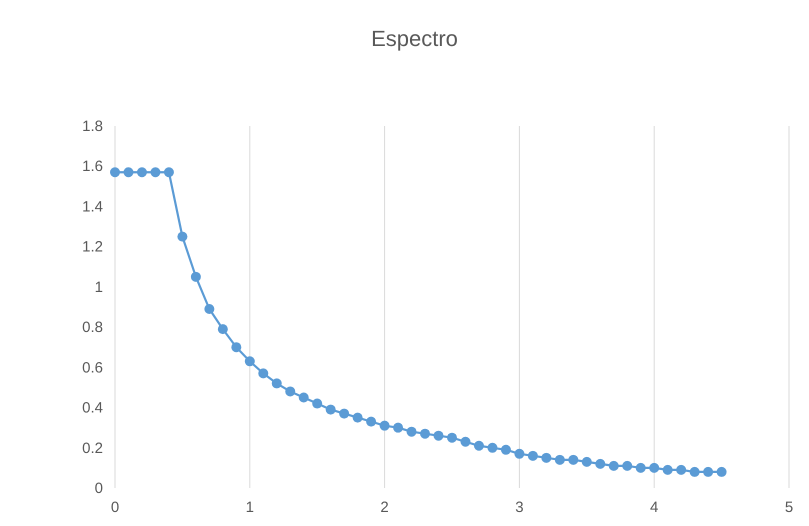 The image size is (809, 526). What do you see at coordinates (98, 488) in the screenshot?
I see `y-tick-label: 0` at bounding box center [98, 488].